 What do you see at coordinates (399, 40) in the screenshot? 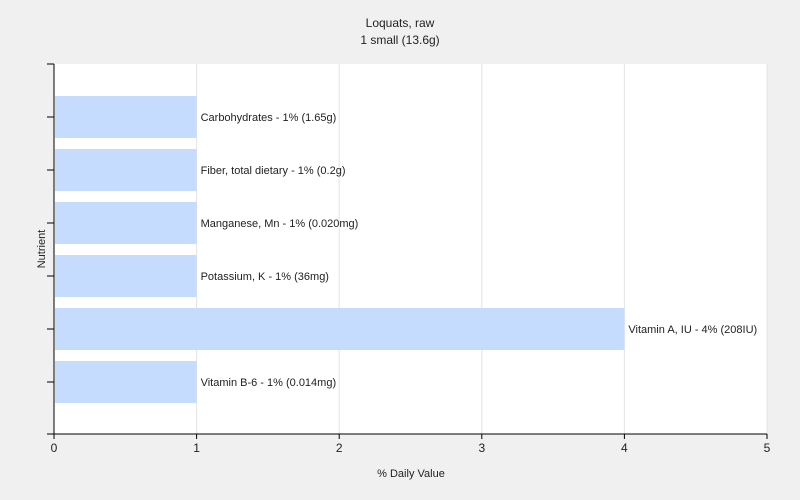
I see `chart-subtitle: 1 small (13.6g)` at bounding box center [399, 40].